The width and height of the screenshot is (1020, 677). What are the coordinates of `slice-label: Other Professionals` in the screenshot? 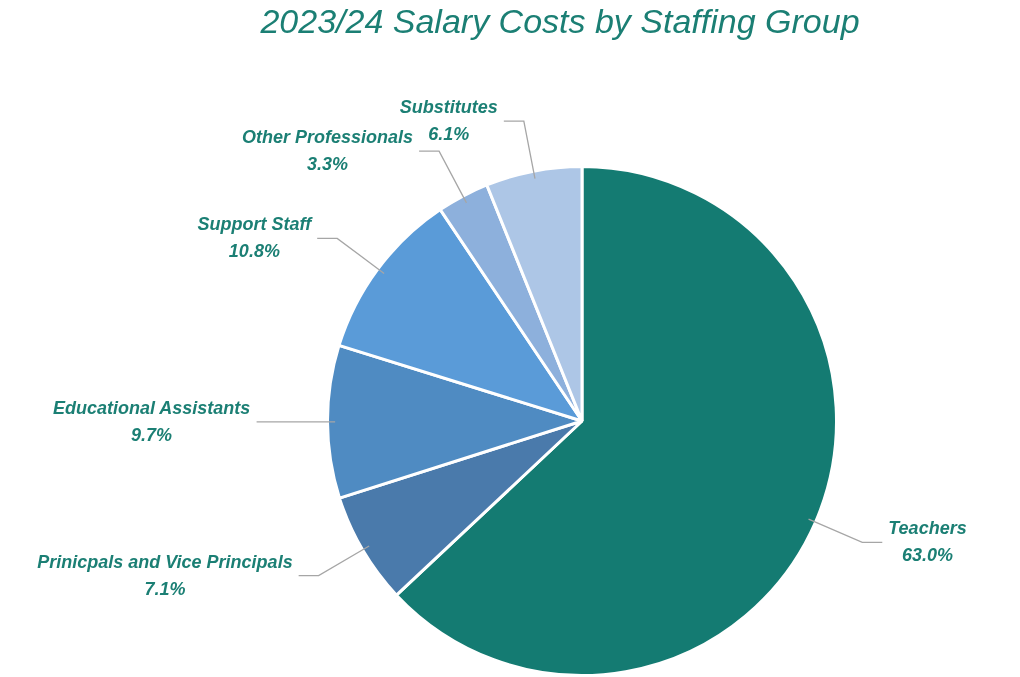 It's located at (328, 137).